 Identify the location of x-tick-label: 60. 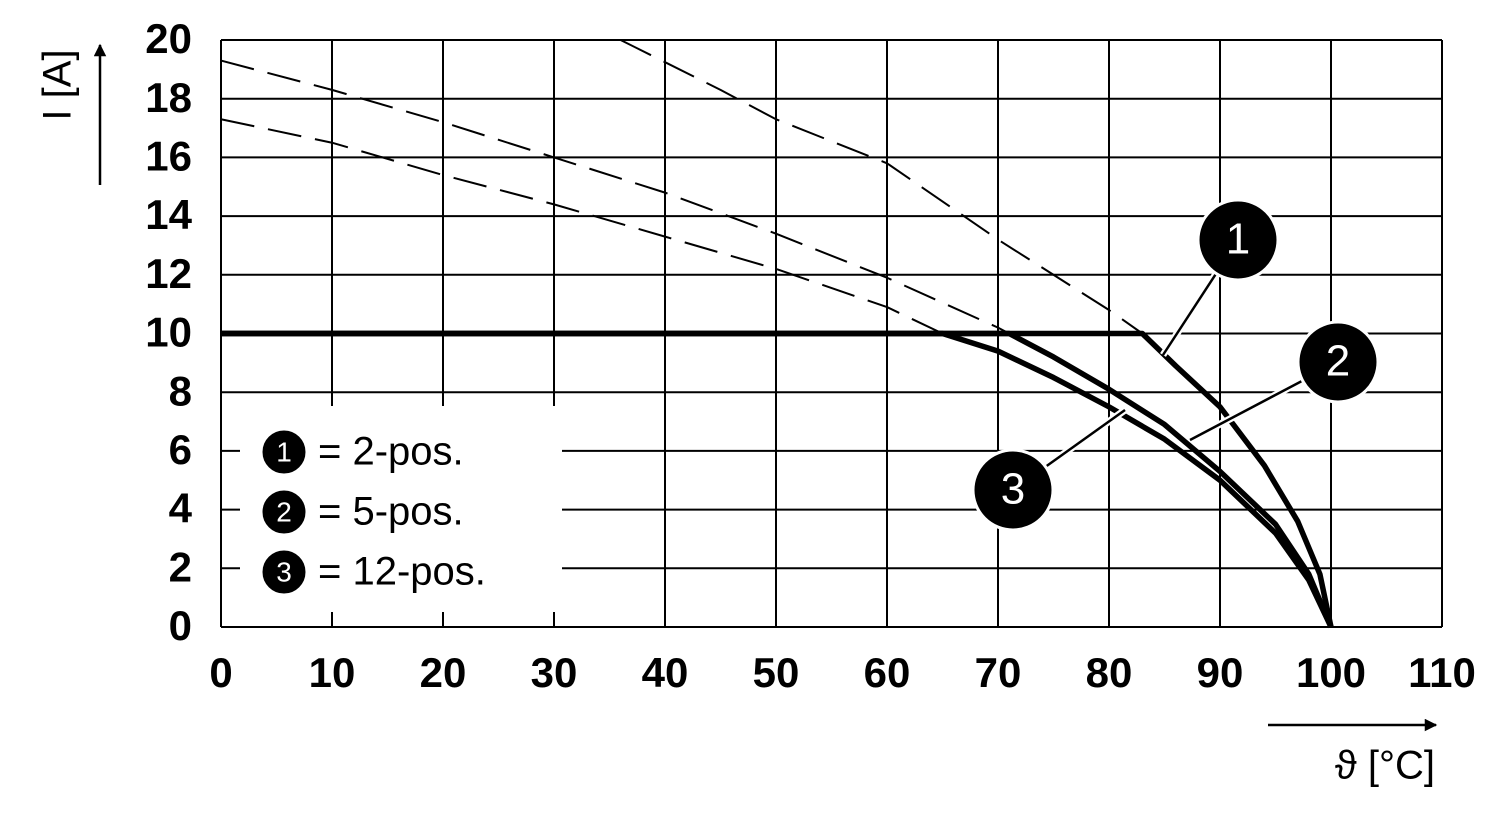
(887, 672).